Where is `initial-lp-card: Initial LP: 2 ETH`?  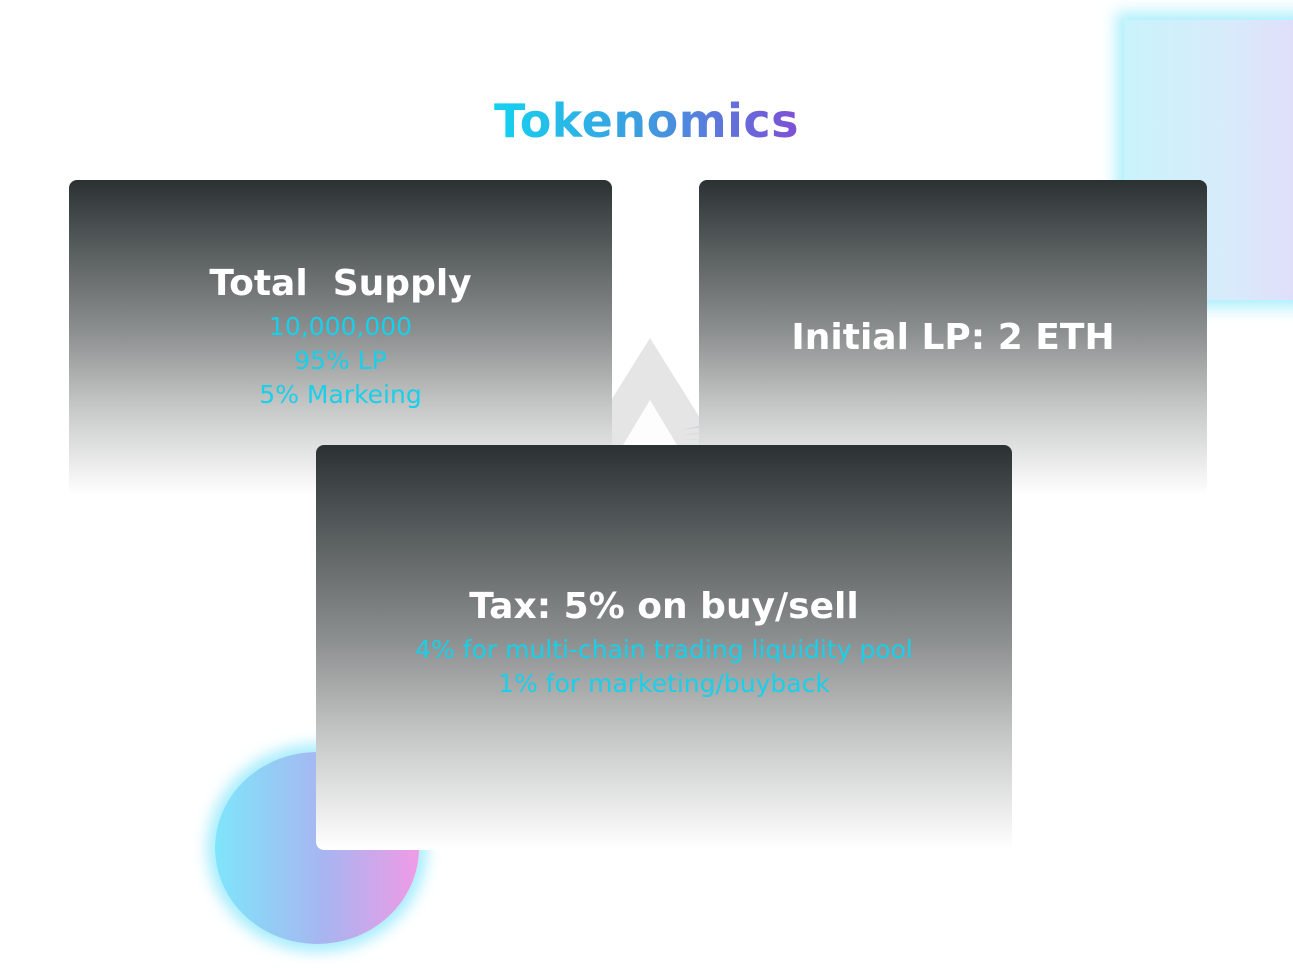
initial-lp-card: Initial LP: 2 ETH is located at coordinates (953, 337).